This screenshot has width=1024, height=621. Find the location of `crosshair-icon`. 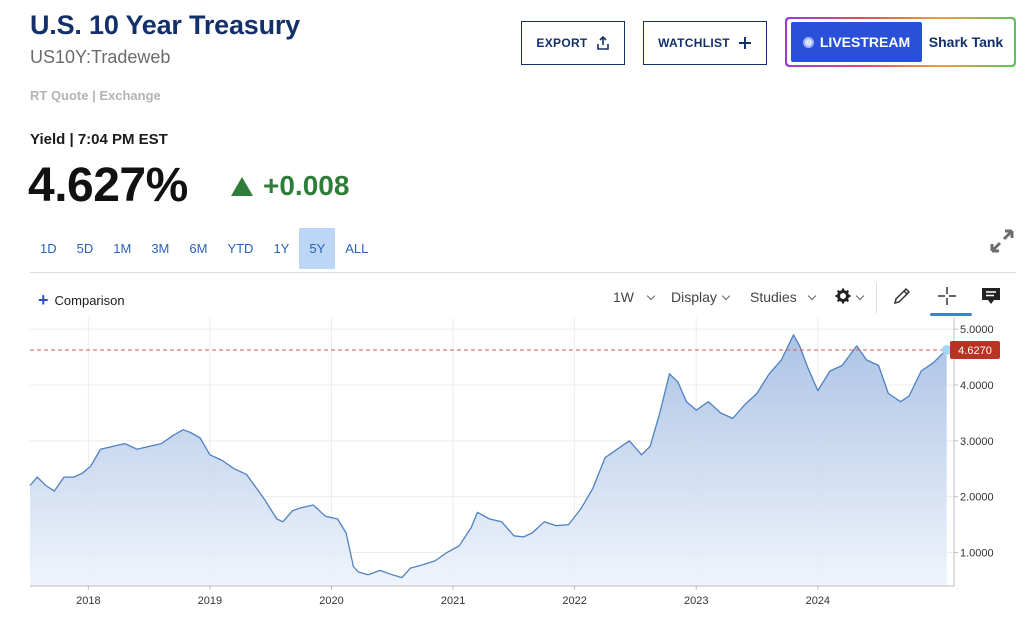

crosshair-icon is located at coordinates (947, 297).